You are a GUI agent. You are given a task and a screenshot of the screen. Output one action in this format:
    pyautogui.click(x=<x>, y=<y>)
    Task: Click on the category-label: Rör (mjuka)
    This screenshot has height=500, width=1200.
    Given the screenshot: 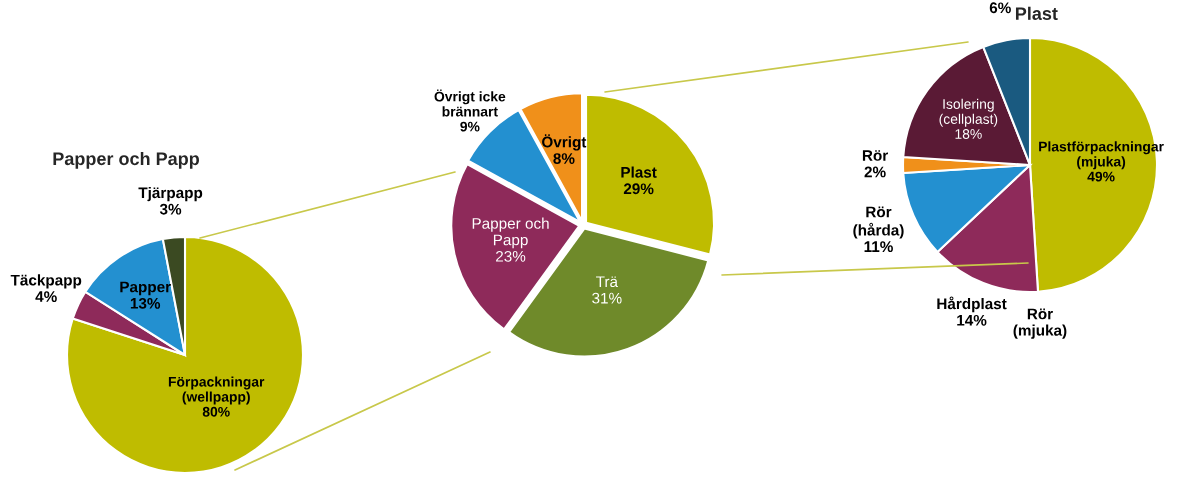 What is the action you would take?
    pyautogui.click(x=1040, y=323)
    